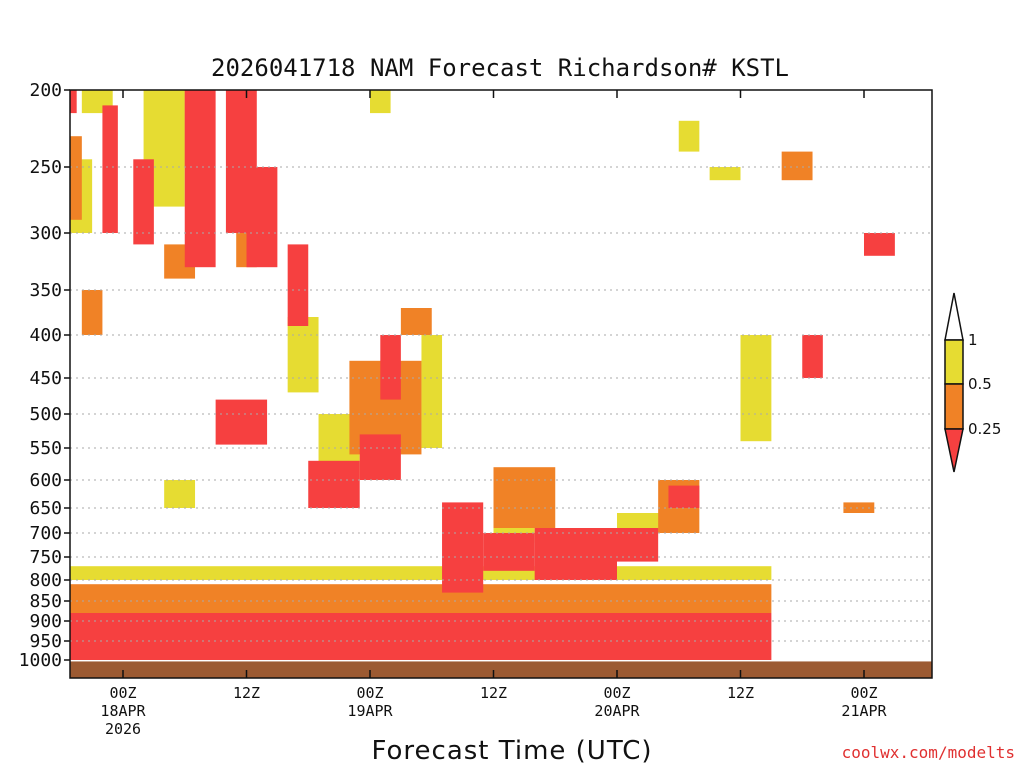  Describe the element at coordinates (45, 167) in the screenshot. I see `y-tick-label-250: 250` at that location.